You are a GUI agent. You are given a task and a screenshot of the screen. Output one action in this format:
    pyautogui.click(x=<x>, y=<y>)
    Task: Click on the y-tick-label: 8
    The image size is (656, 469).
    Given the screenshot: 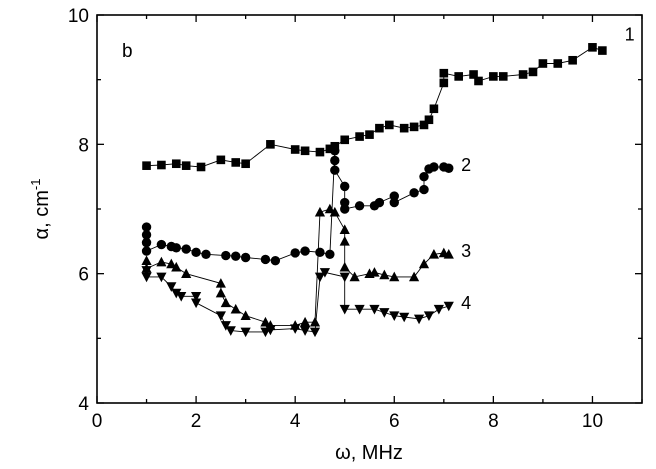 What is the action you would take?
    pyautogui.click(x=83, y=145)
    